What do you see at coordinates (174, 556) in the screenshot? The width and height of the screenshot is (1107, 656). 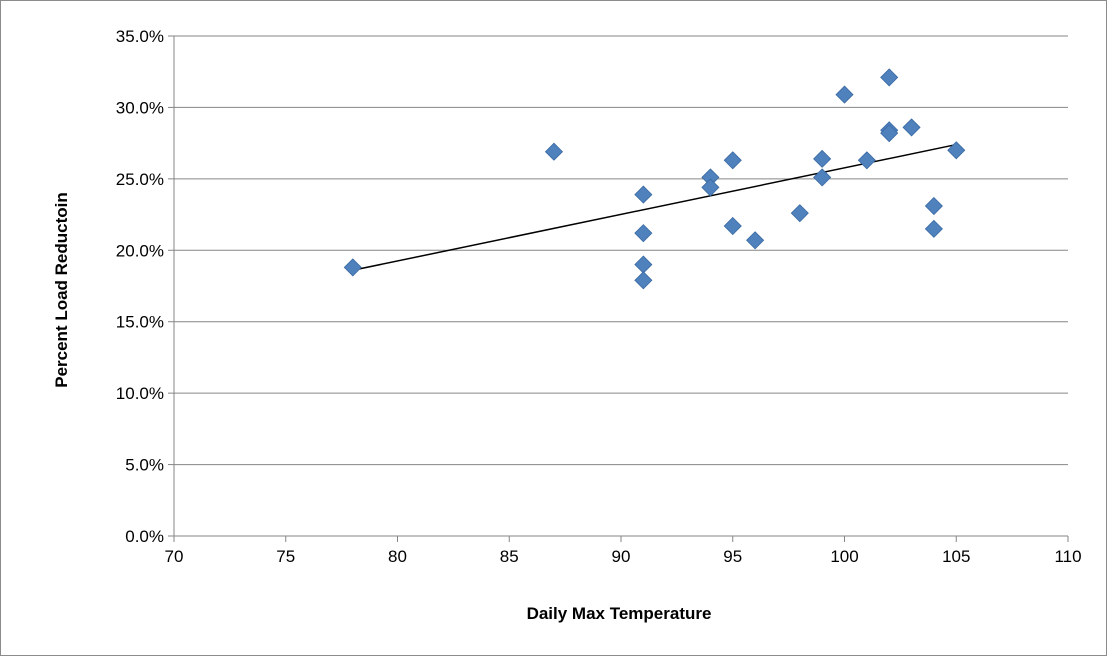 I see `x-tick-label: 70` at bounding box center [174, 556].